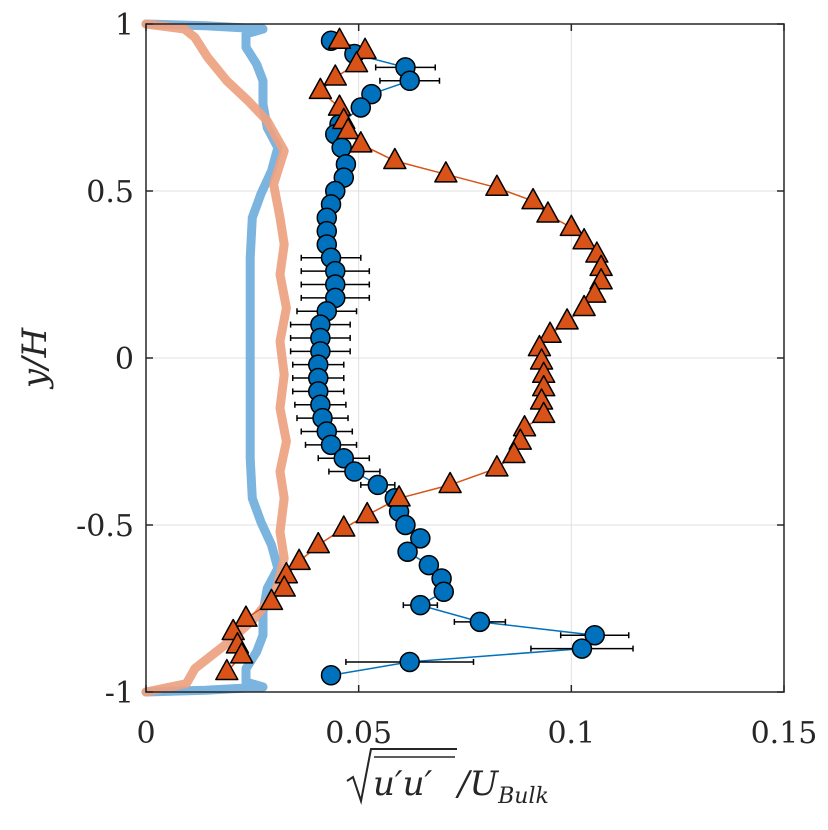  I want to click on y-tick-label-2: 0, so click(124, 359).